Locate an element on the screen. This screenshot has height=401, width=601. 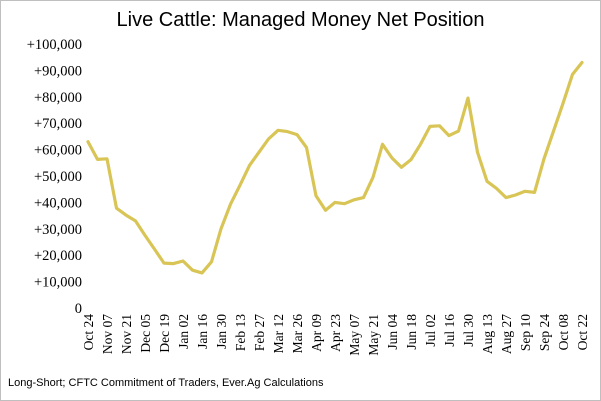
x-tick-label: Sep 10 is located at coordinates (525, 332).